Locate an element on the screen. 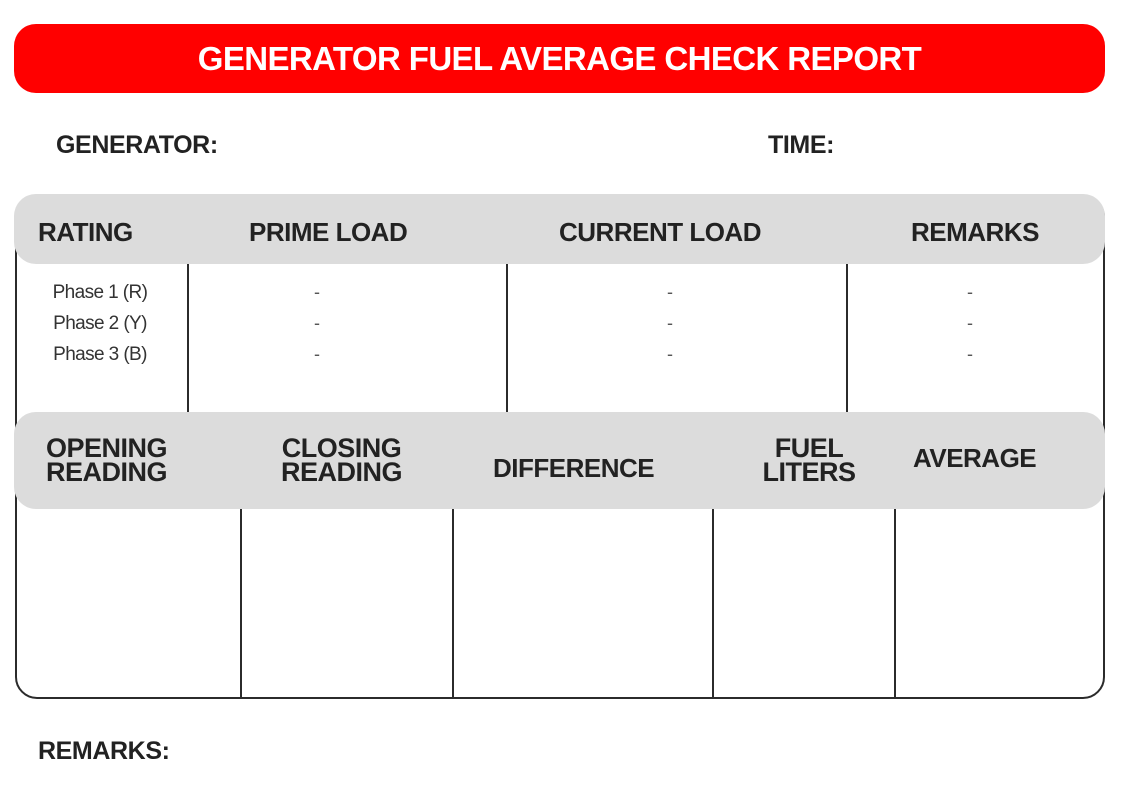  header-closing-line1: CLOSING is located at coordinates (341, 448).